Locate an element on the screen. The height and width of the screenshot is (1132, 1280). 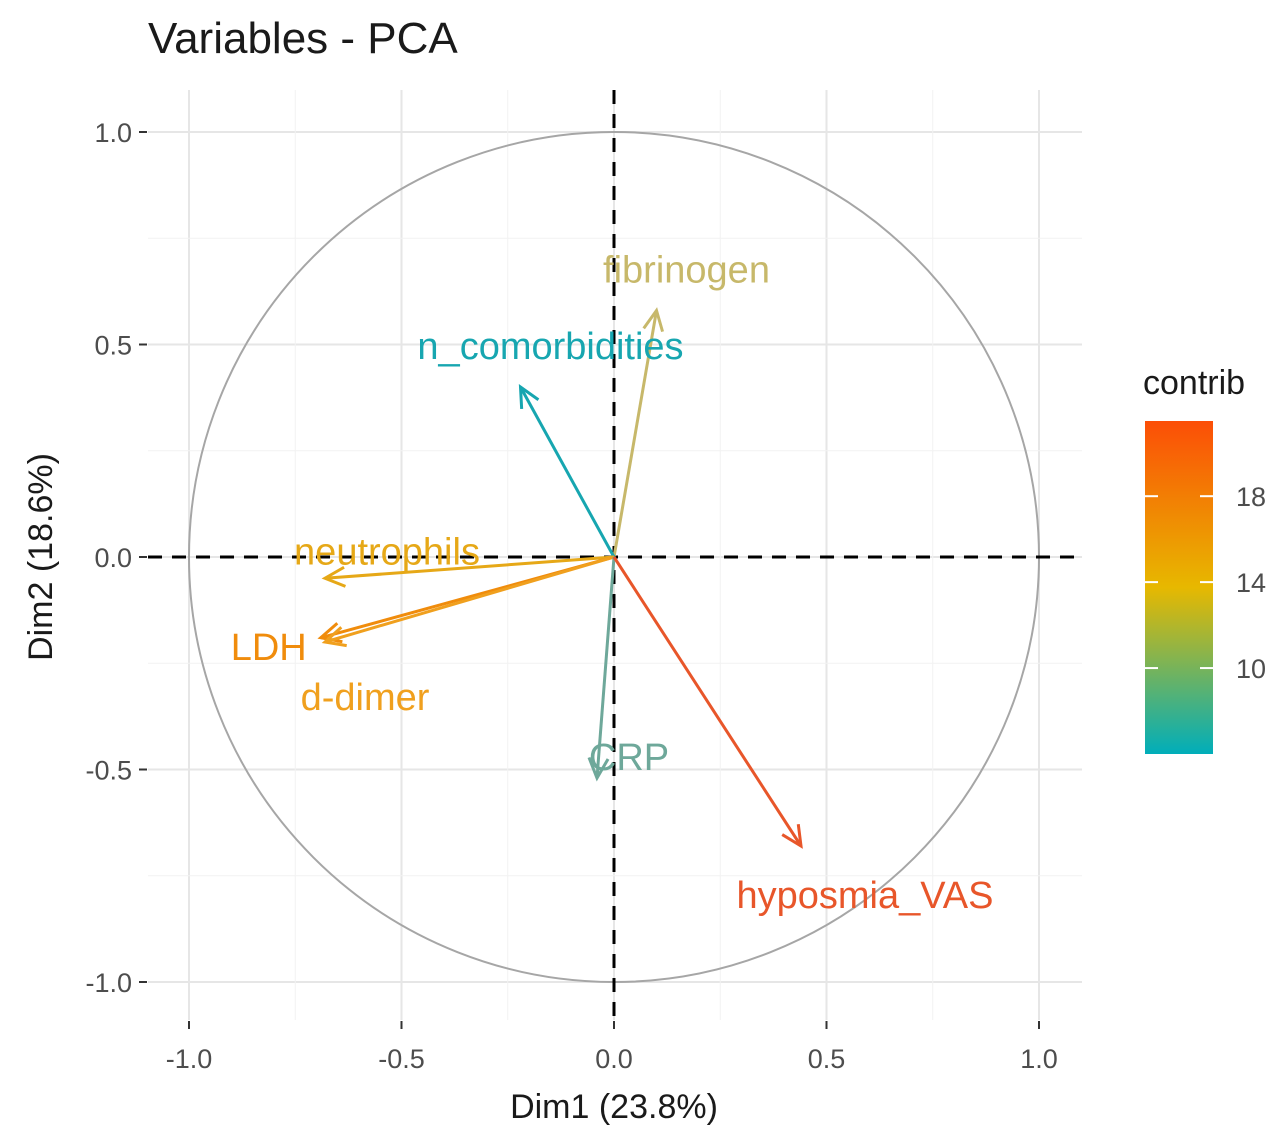
x-tick-label: 0.5 is located at coordinates (827, 1059).